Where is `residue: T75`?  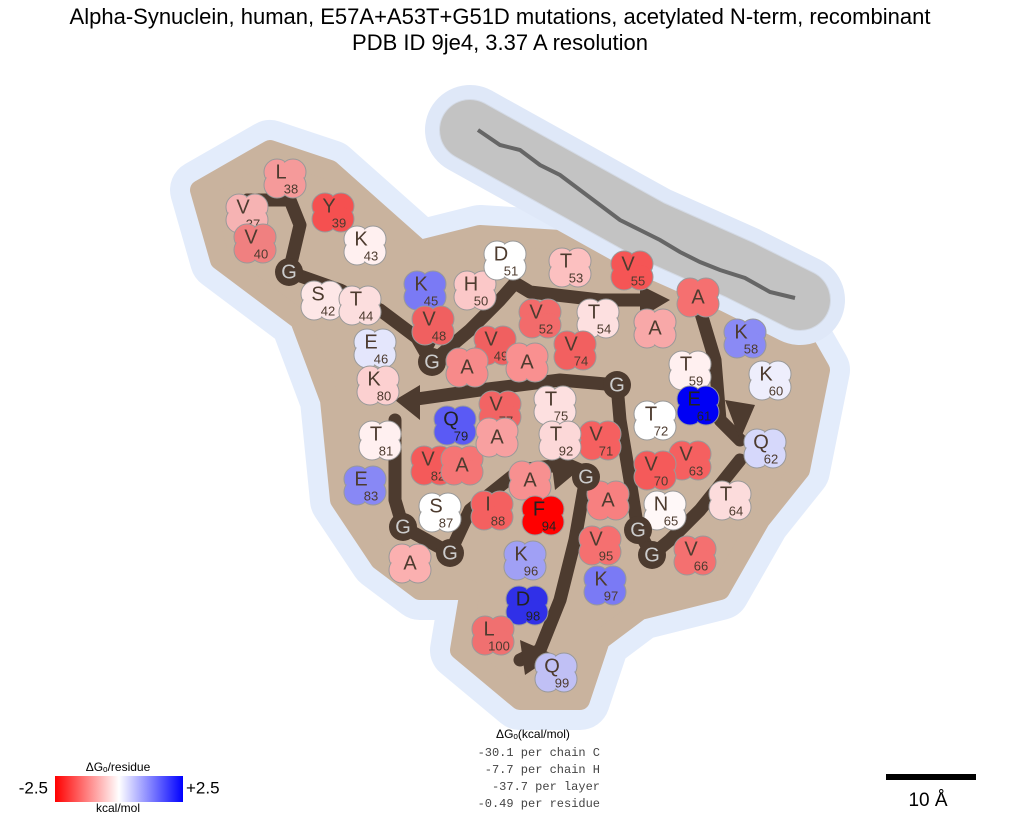
residue: T75 is located at coordinates (555, 405).